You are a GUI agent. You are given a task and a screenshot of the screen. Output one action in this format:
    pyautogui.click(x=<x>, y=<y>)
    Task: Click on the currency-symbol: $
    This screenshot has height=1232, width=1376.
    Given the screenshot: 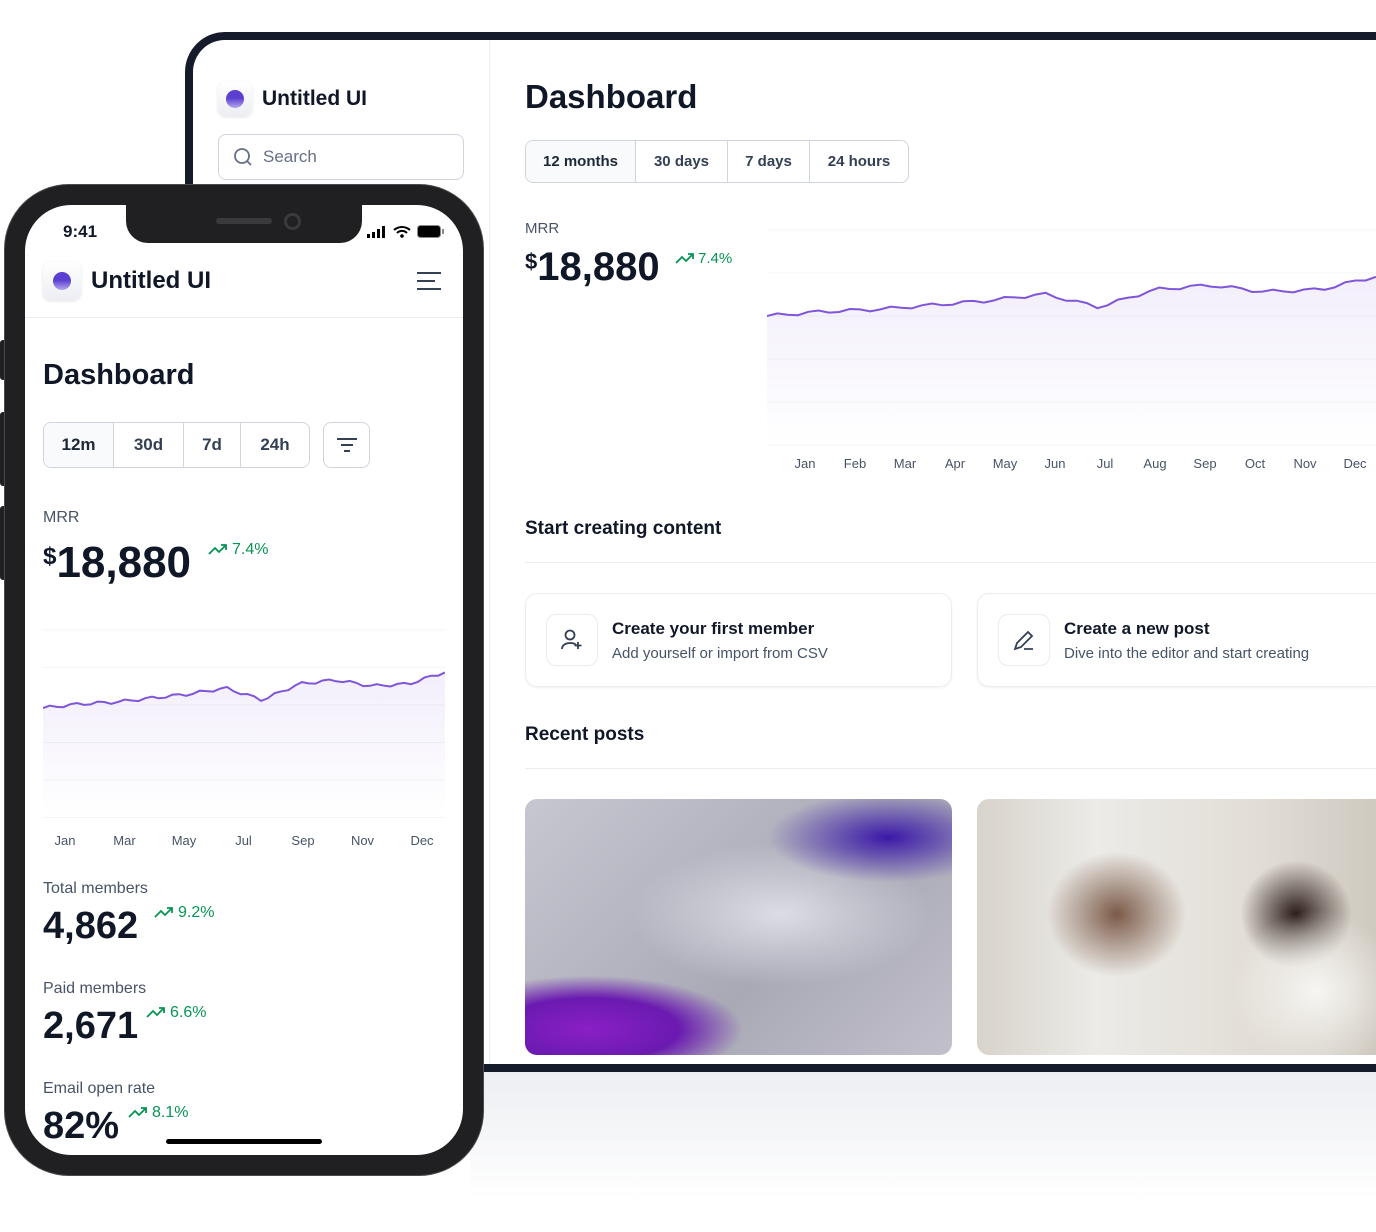 What is the action you would take?
    pyautogui.click(x=531, y=262)
    